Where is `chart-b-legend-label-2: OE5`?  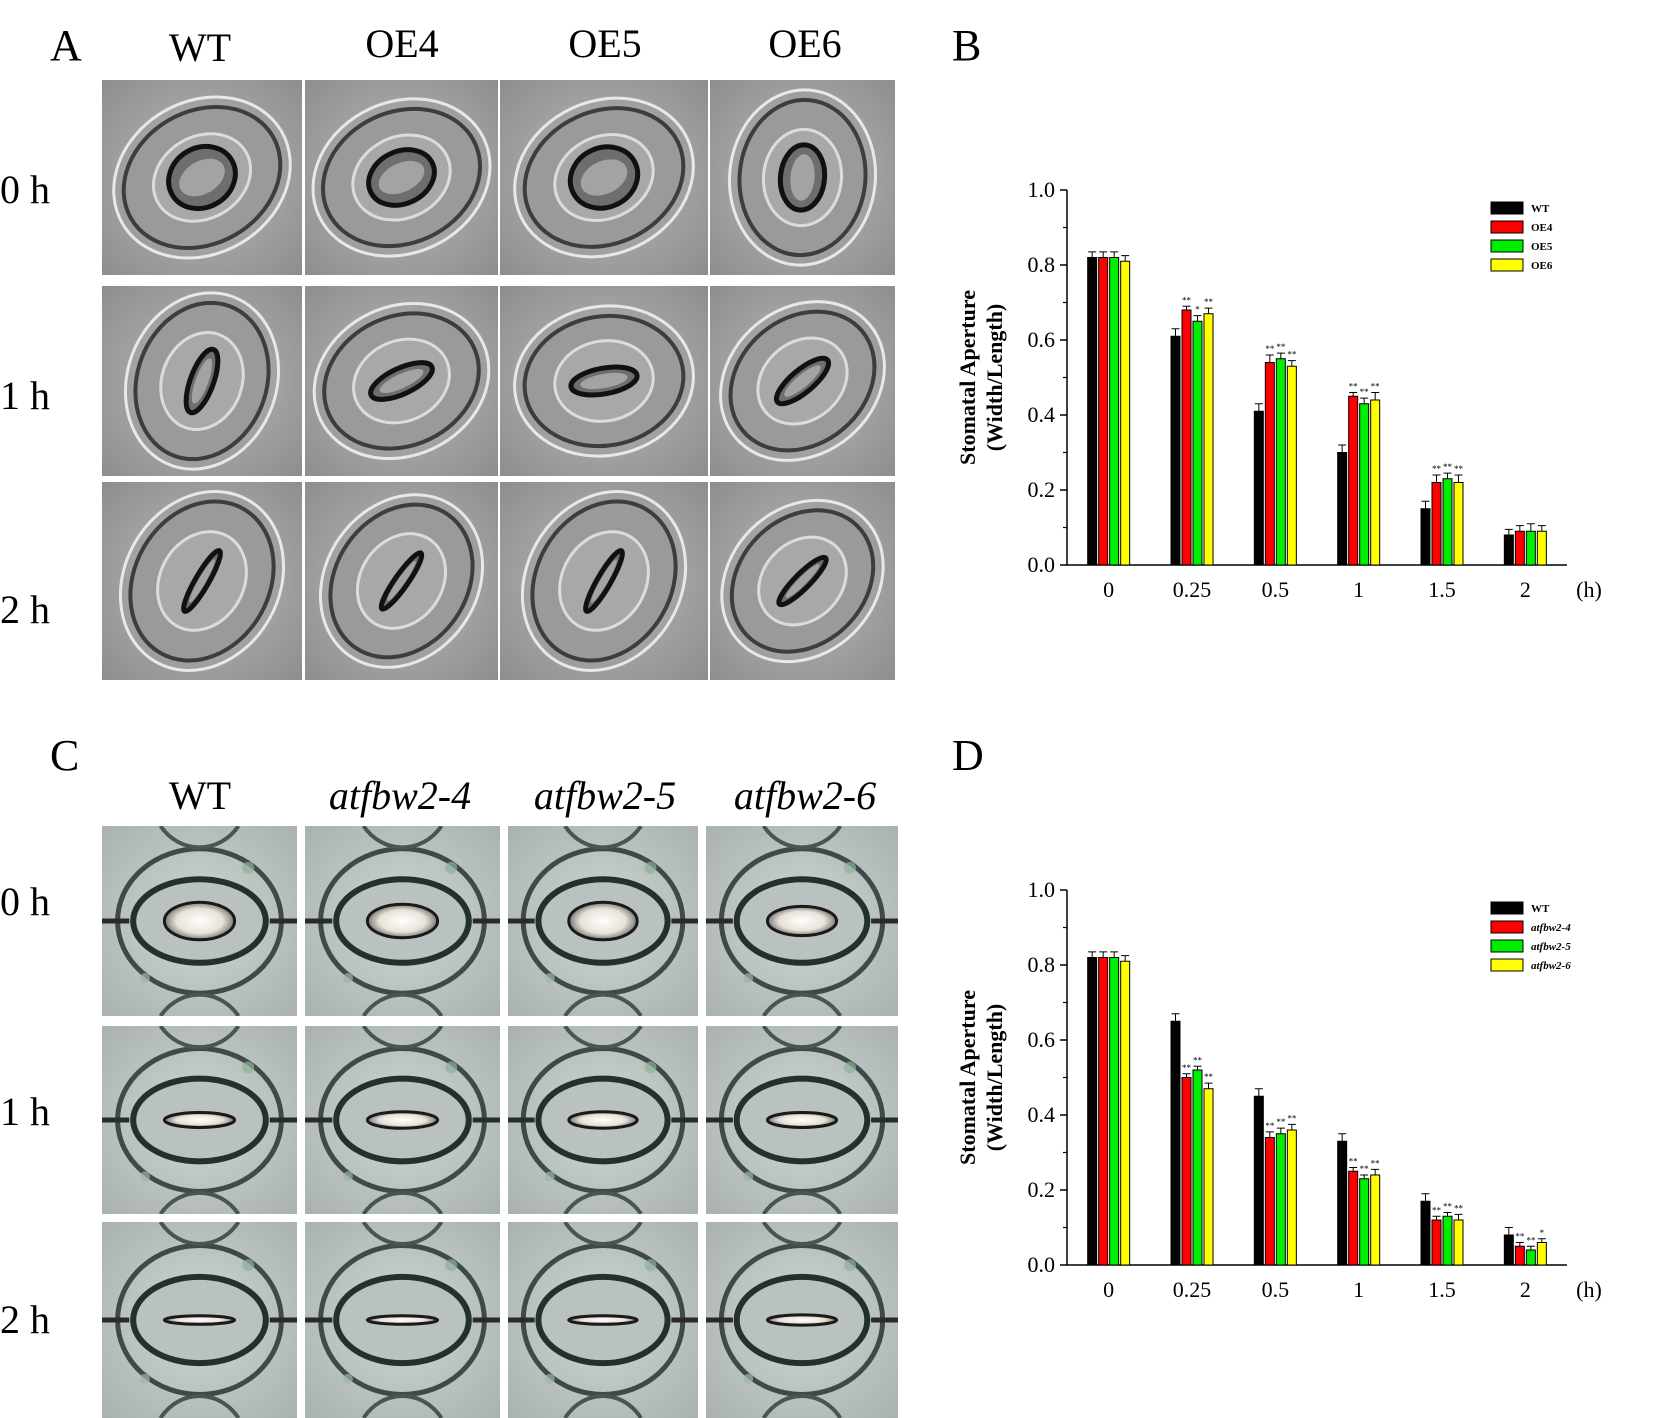
chart-b-legend-label-2: OE5 is located at coordinates (1542, 247).